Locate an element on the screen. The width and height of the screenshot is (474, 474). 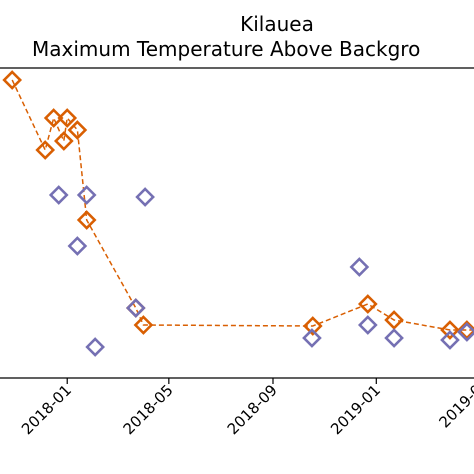
x-tick-label: 2019-0 is located at coordinates (454, 406).